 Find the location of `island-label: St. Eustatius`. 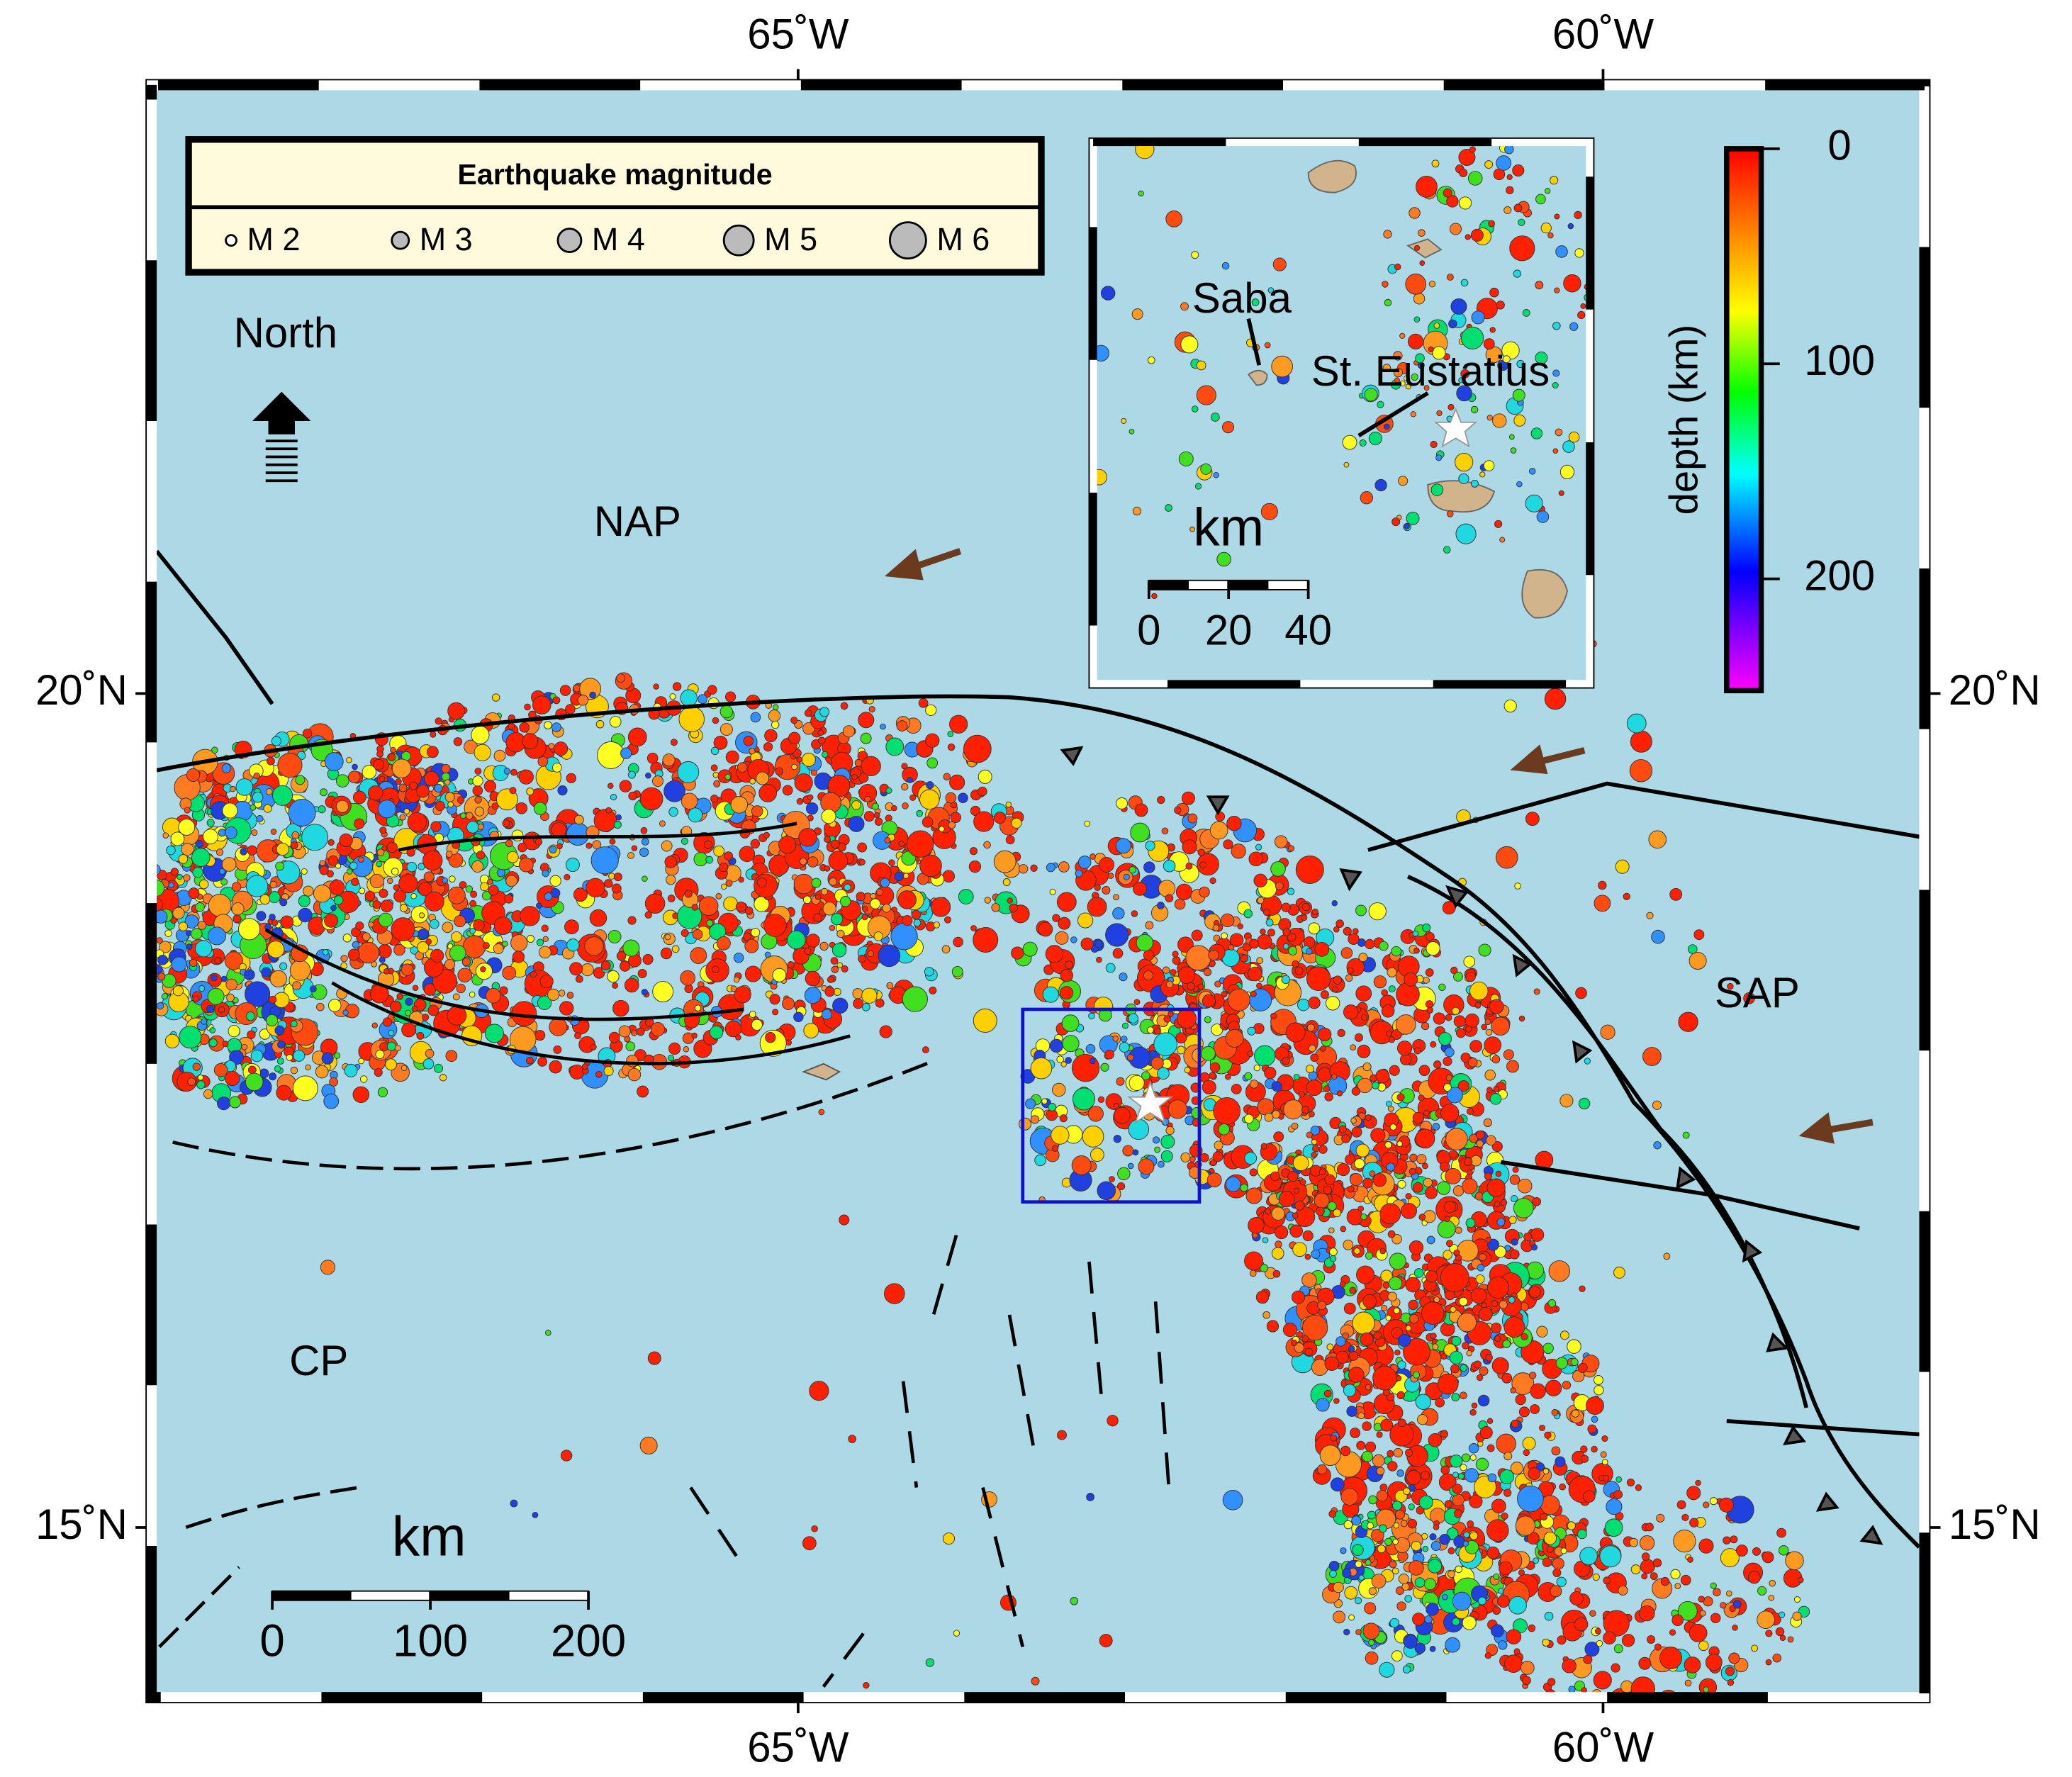

island-label: St. Eustatius is located at coordinates (1430, 371).